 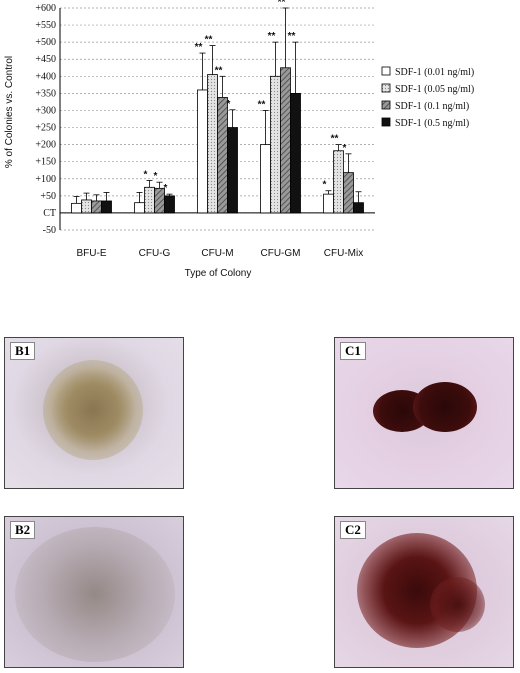 I want to click on category-labels: BFU-E CFU-G CFU-M CFU-GM CFU-Mix, so click(x=220, y=253).